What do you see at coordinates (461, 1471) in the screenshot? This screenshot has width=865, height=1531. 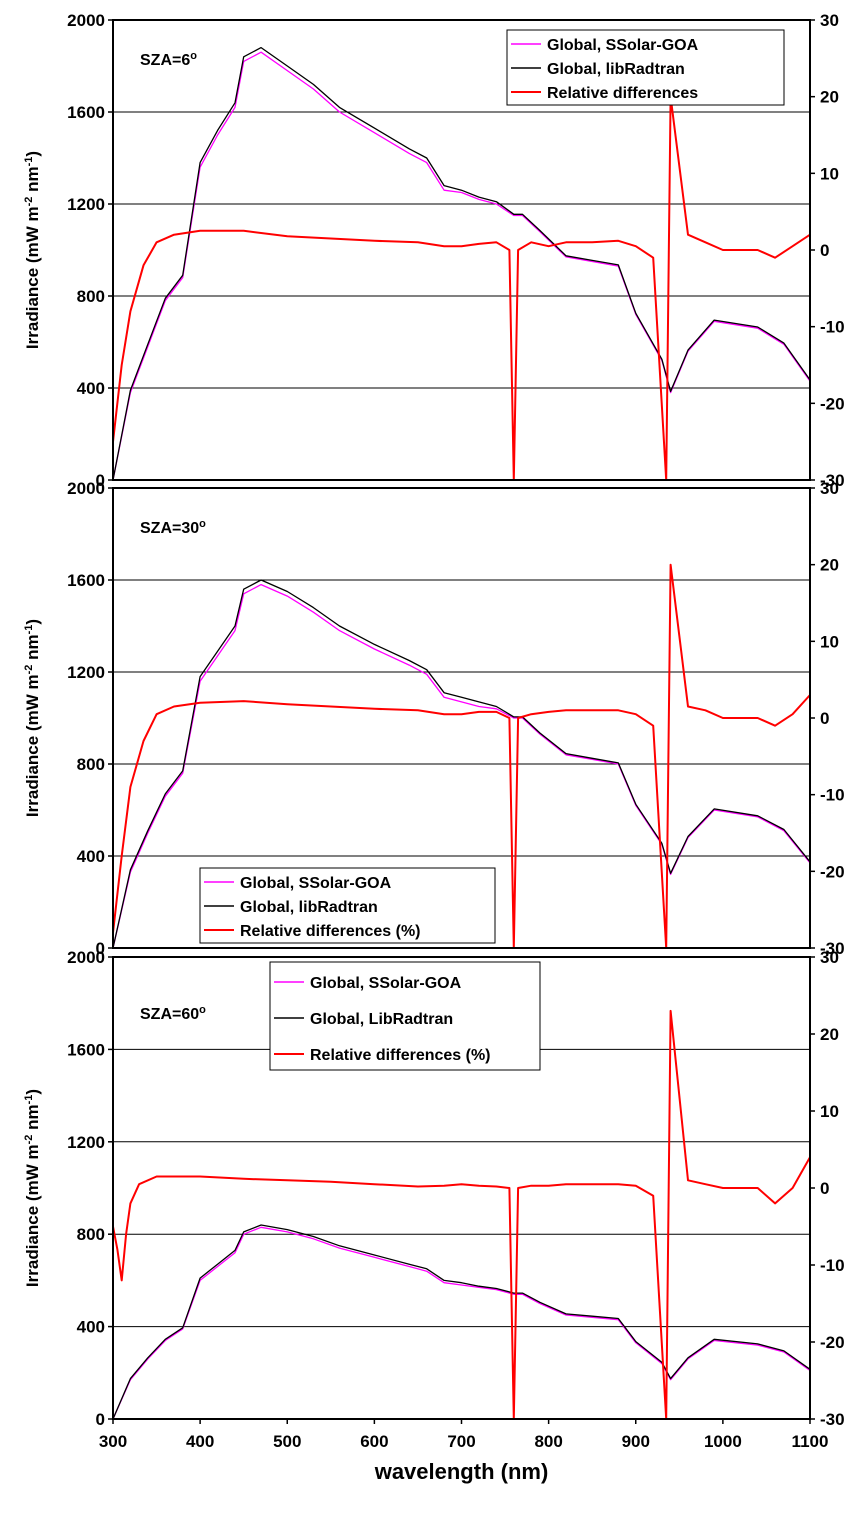 I see `x-axis-label: wavelength (nm)` at bounding box center [461, 1471].